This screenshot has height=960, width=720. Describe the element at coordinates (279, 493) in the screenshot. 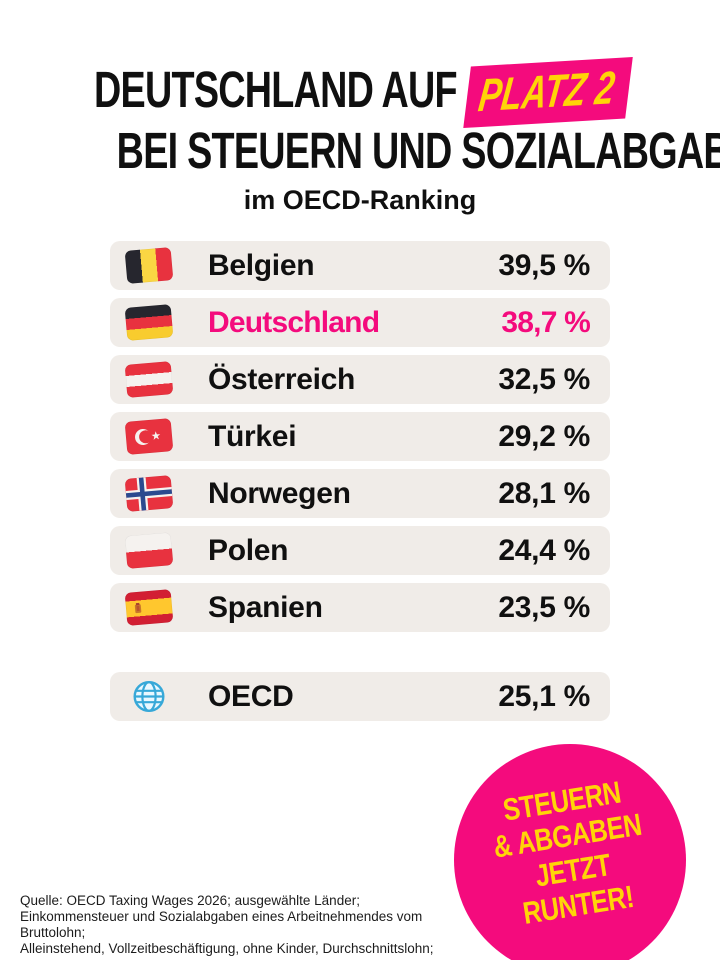

I see `country-name: Norwegen` at that location.